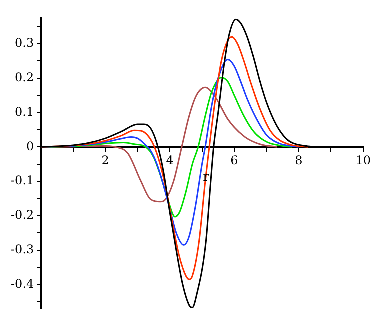  Describe the element at coordinates (24, 77) in the screenshot. I see `y-tick-label: 0.2` at that location.